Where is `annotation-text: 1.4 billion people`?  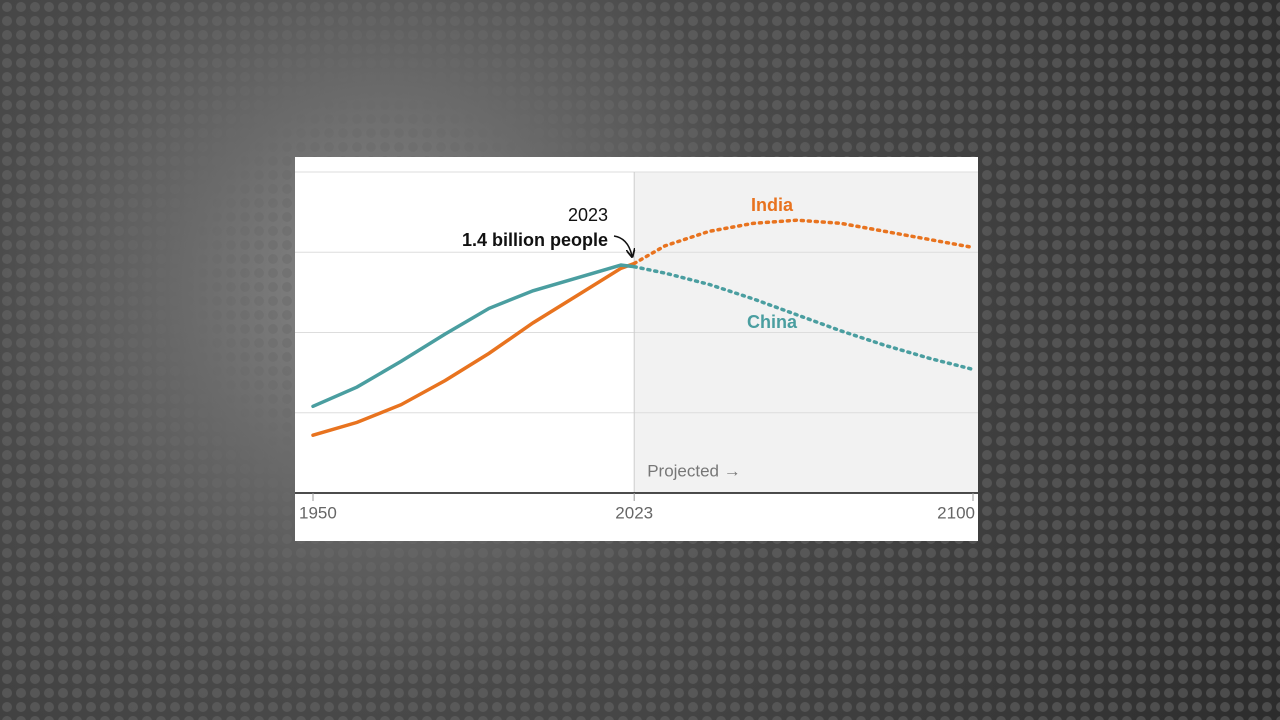
annotation-text: 1.4 billion people is located at coordinates (535, 240).